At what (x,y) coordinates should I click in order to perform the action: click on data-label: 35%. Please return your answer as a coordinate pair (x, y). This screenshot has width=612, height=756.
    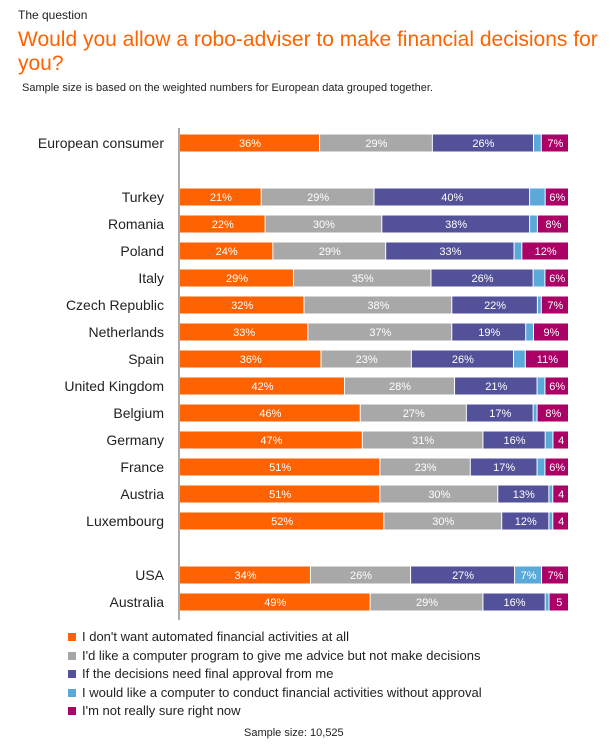
    Looking at the image, I should click on (363, 279).